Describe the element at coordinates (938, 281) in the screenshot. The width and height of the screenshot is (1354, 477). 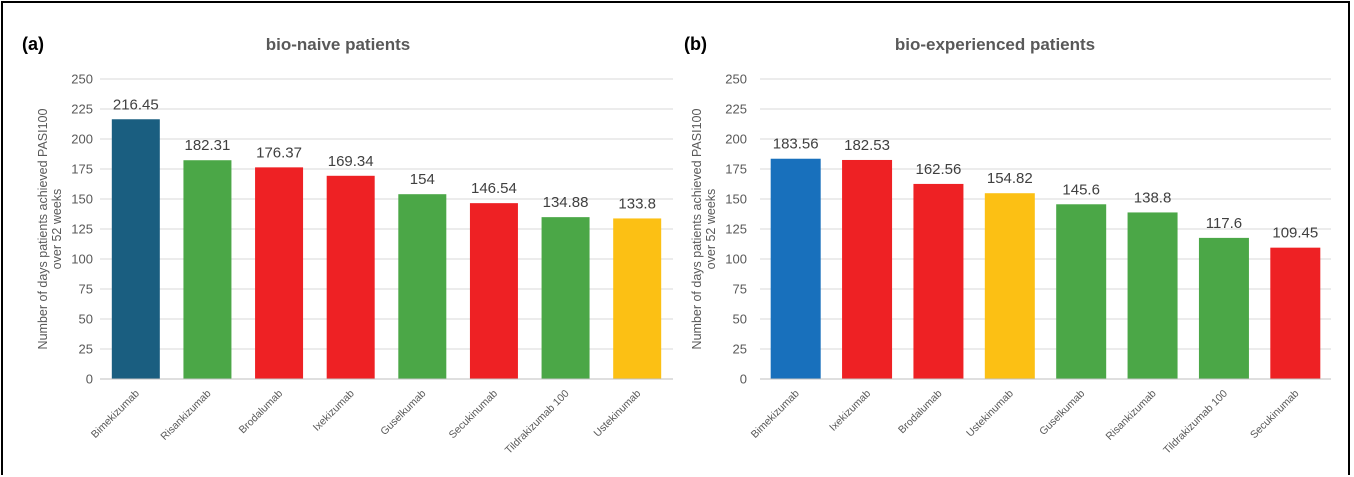
I see `panel-b-bar-brodalumab` at that location.